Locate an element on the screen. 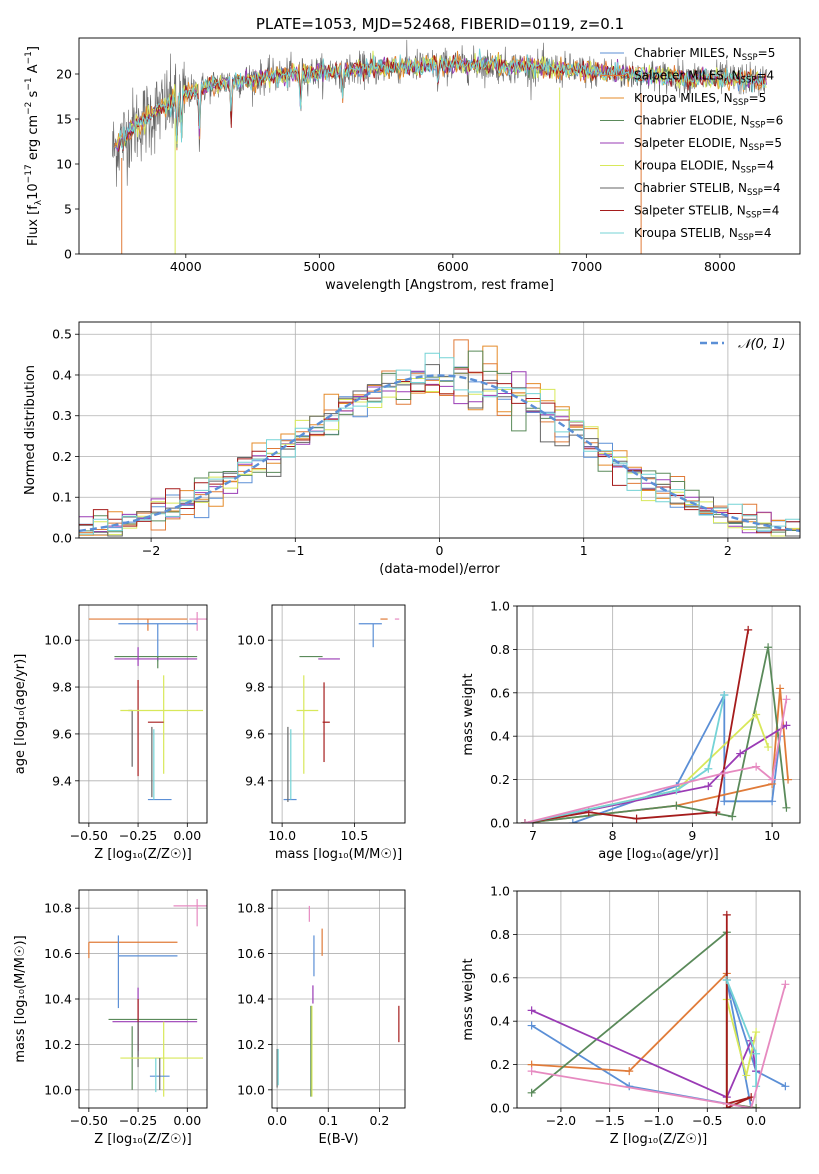  y-tick-label: 10.6 is located at coordinates (58, 953).